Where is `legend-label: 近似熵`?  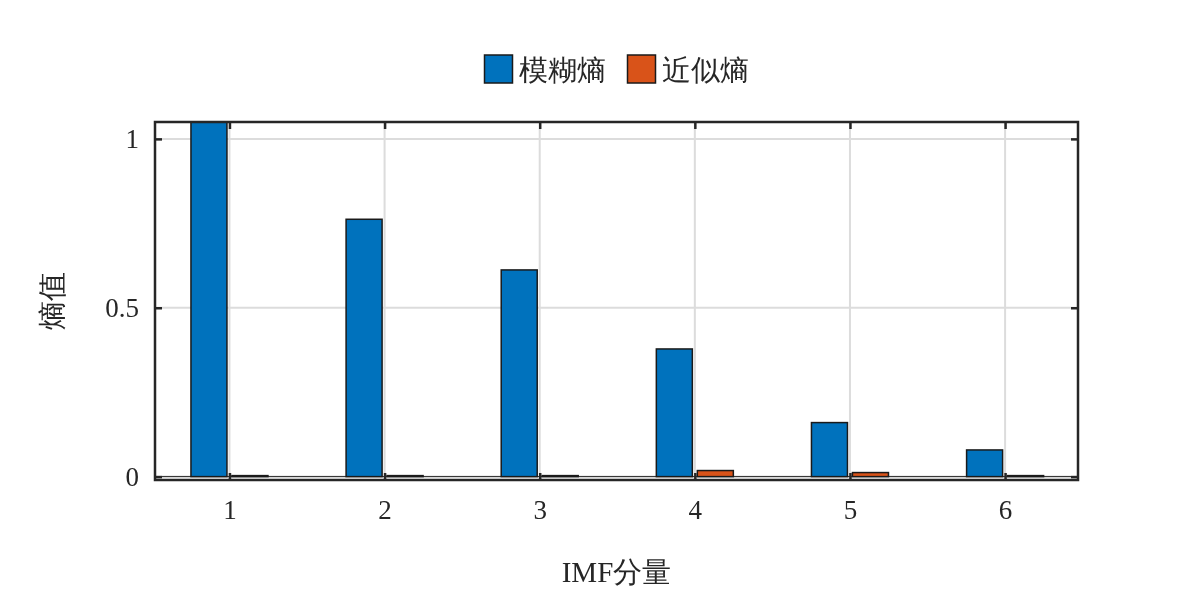 legend-label: 近似熵 is located at coordinates (705, 70).